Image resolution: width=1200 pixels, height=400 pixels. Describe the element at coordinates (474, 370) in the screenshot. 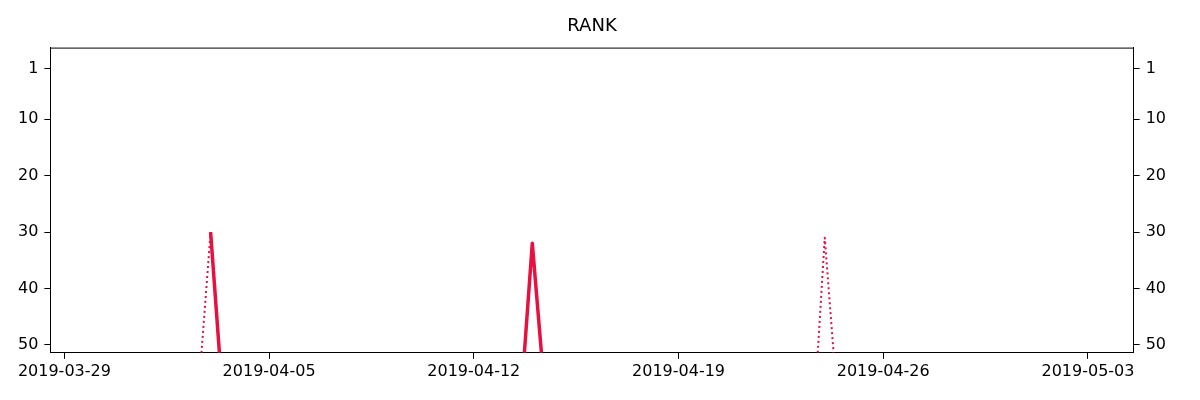

I see `x-tick-label: 2019-04-12` at that location.